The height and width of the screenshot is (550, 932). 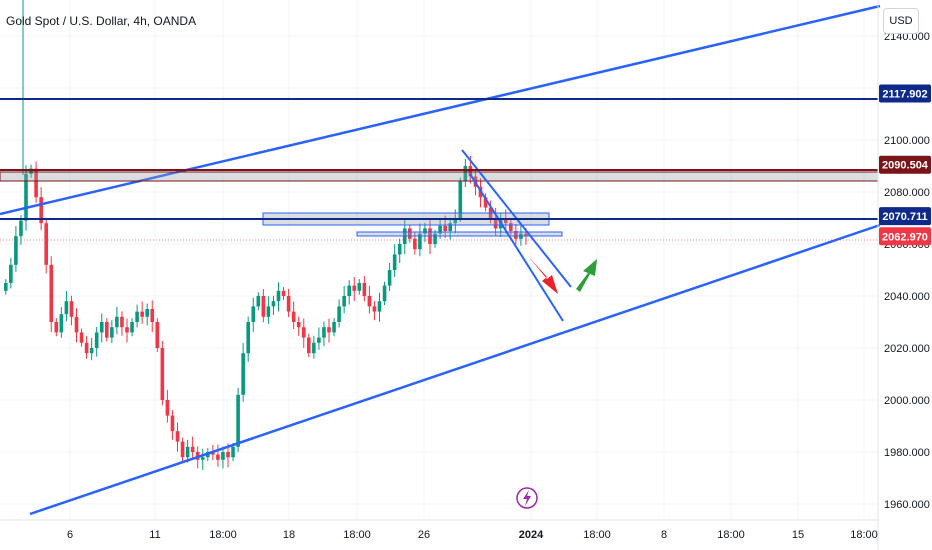 I want to click on chart-title: Gold Spot / U.S. Dollar, 4h, OANDA, so click(x=101, y=21).